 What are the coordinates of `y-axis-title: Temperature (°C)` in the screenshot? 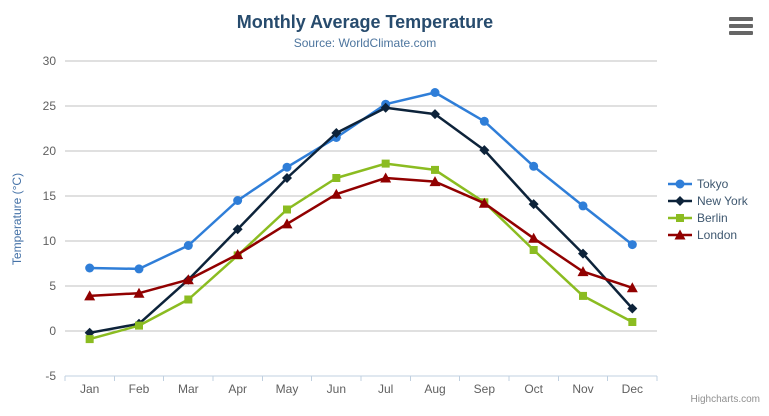 It's located at (17, 219).